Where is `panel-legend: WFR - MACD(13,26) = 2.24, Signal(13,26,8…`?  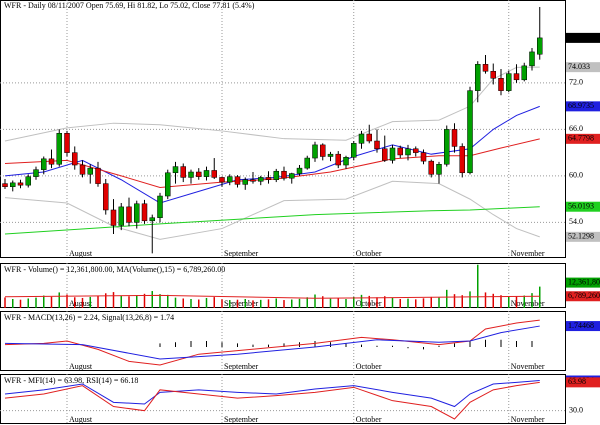
panel-legend: WFR - MACD(13,26) = 2.24, Signal(13,26,8… is located at coordinates (89, 317).